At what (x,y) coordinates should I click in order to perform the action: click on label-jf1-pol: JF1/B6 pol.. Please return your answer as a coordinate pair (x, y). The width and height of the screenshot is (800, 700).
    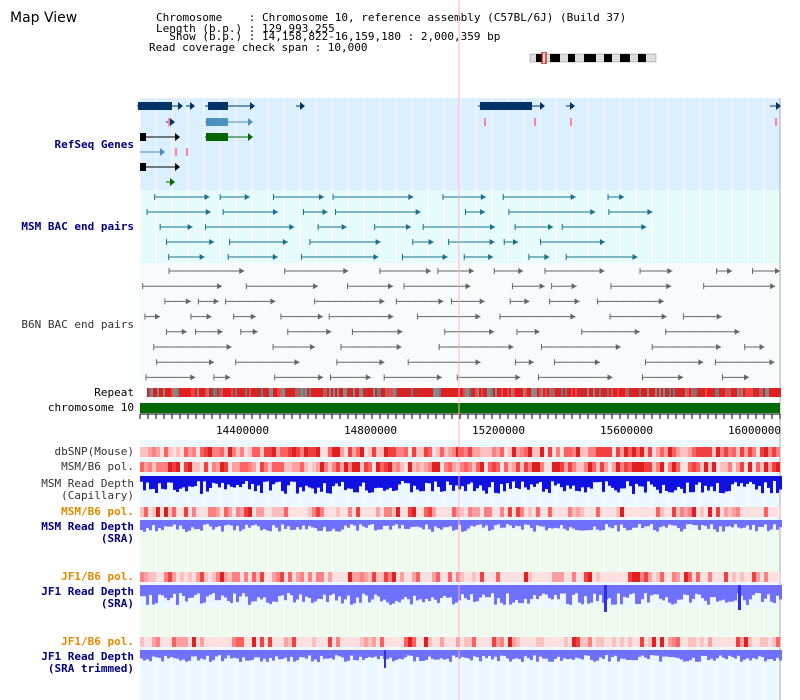
    Looking at the image, I should click on (97, 576).